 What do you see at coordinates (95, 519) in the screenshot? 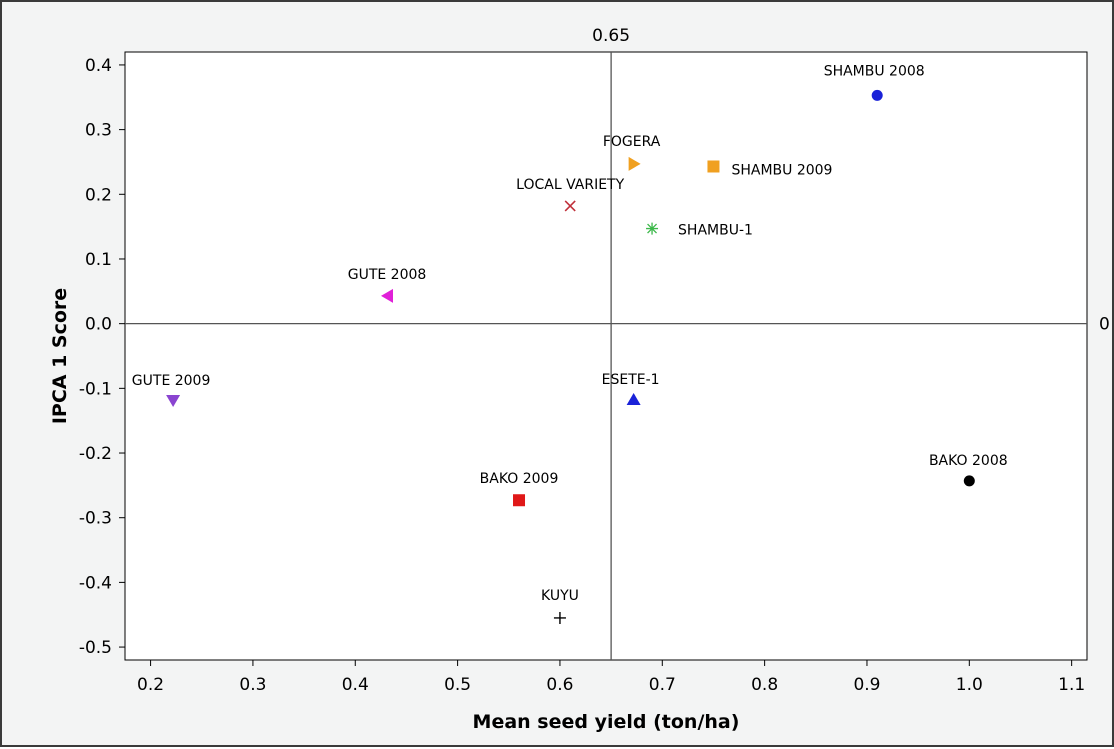
I see `y-tick-label: -0.3` at bounding box center [95, 519].